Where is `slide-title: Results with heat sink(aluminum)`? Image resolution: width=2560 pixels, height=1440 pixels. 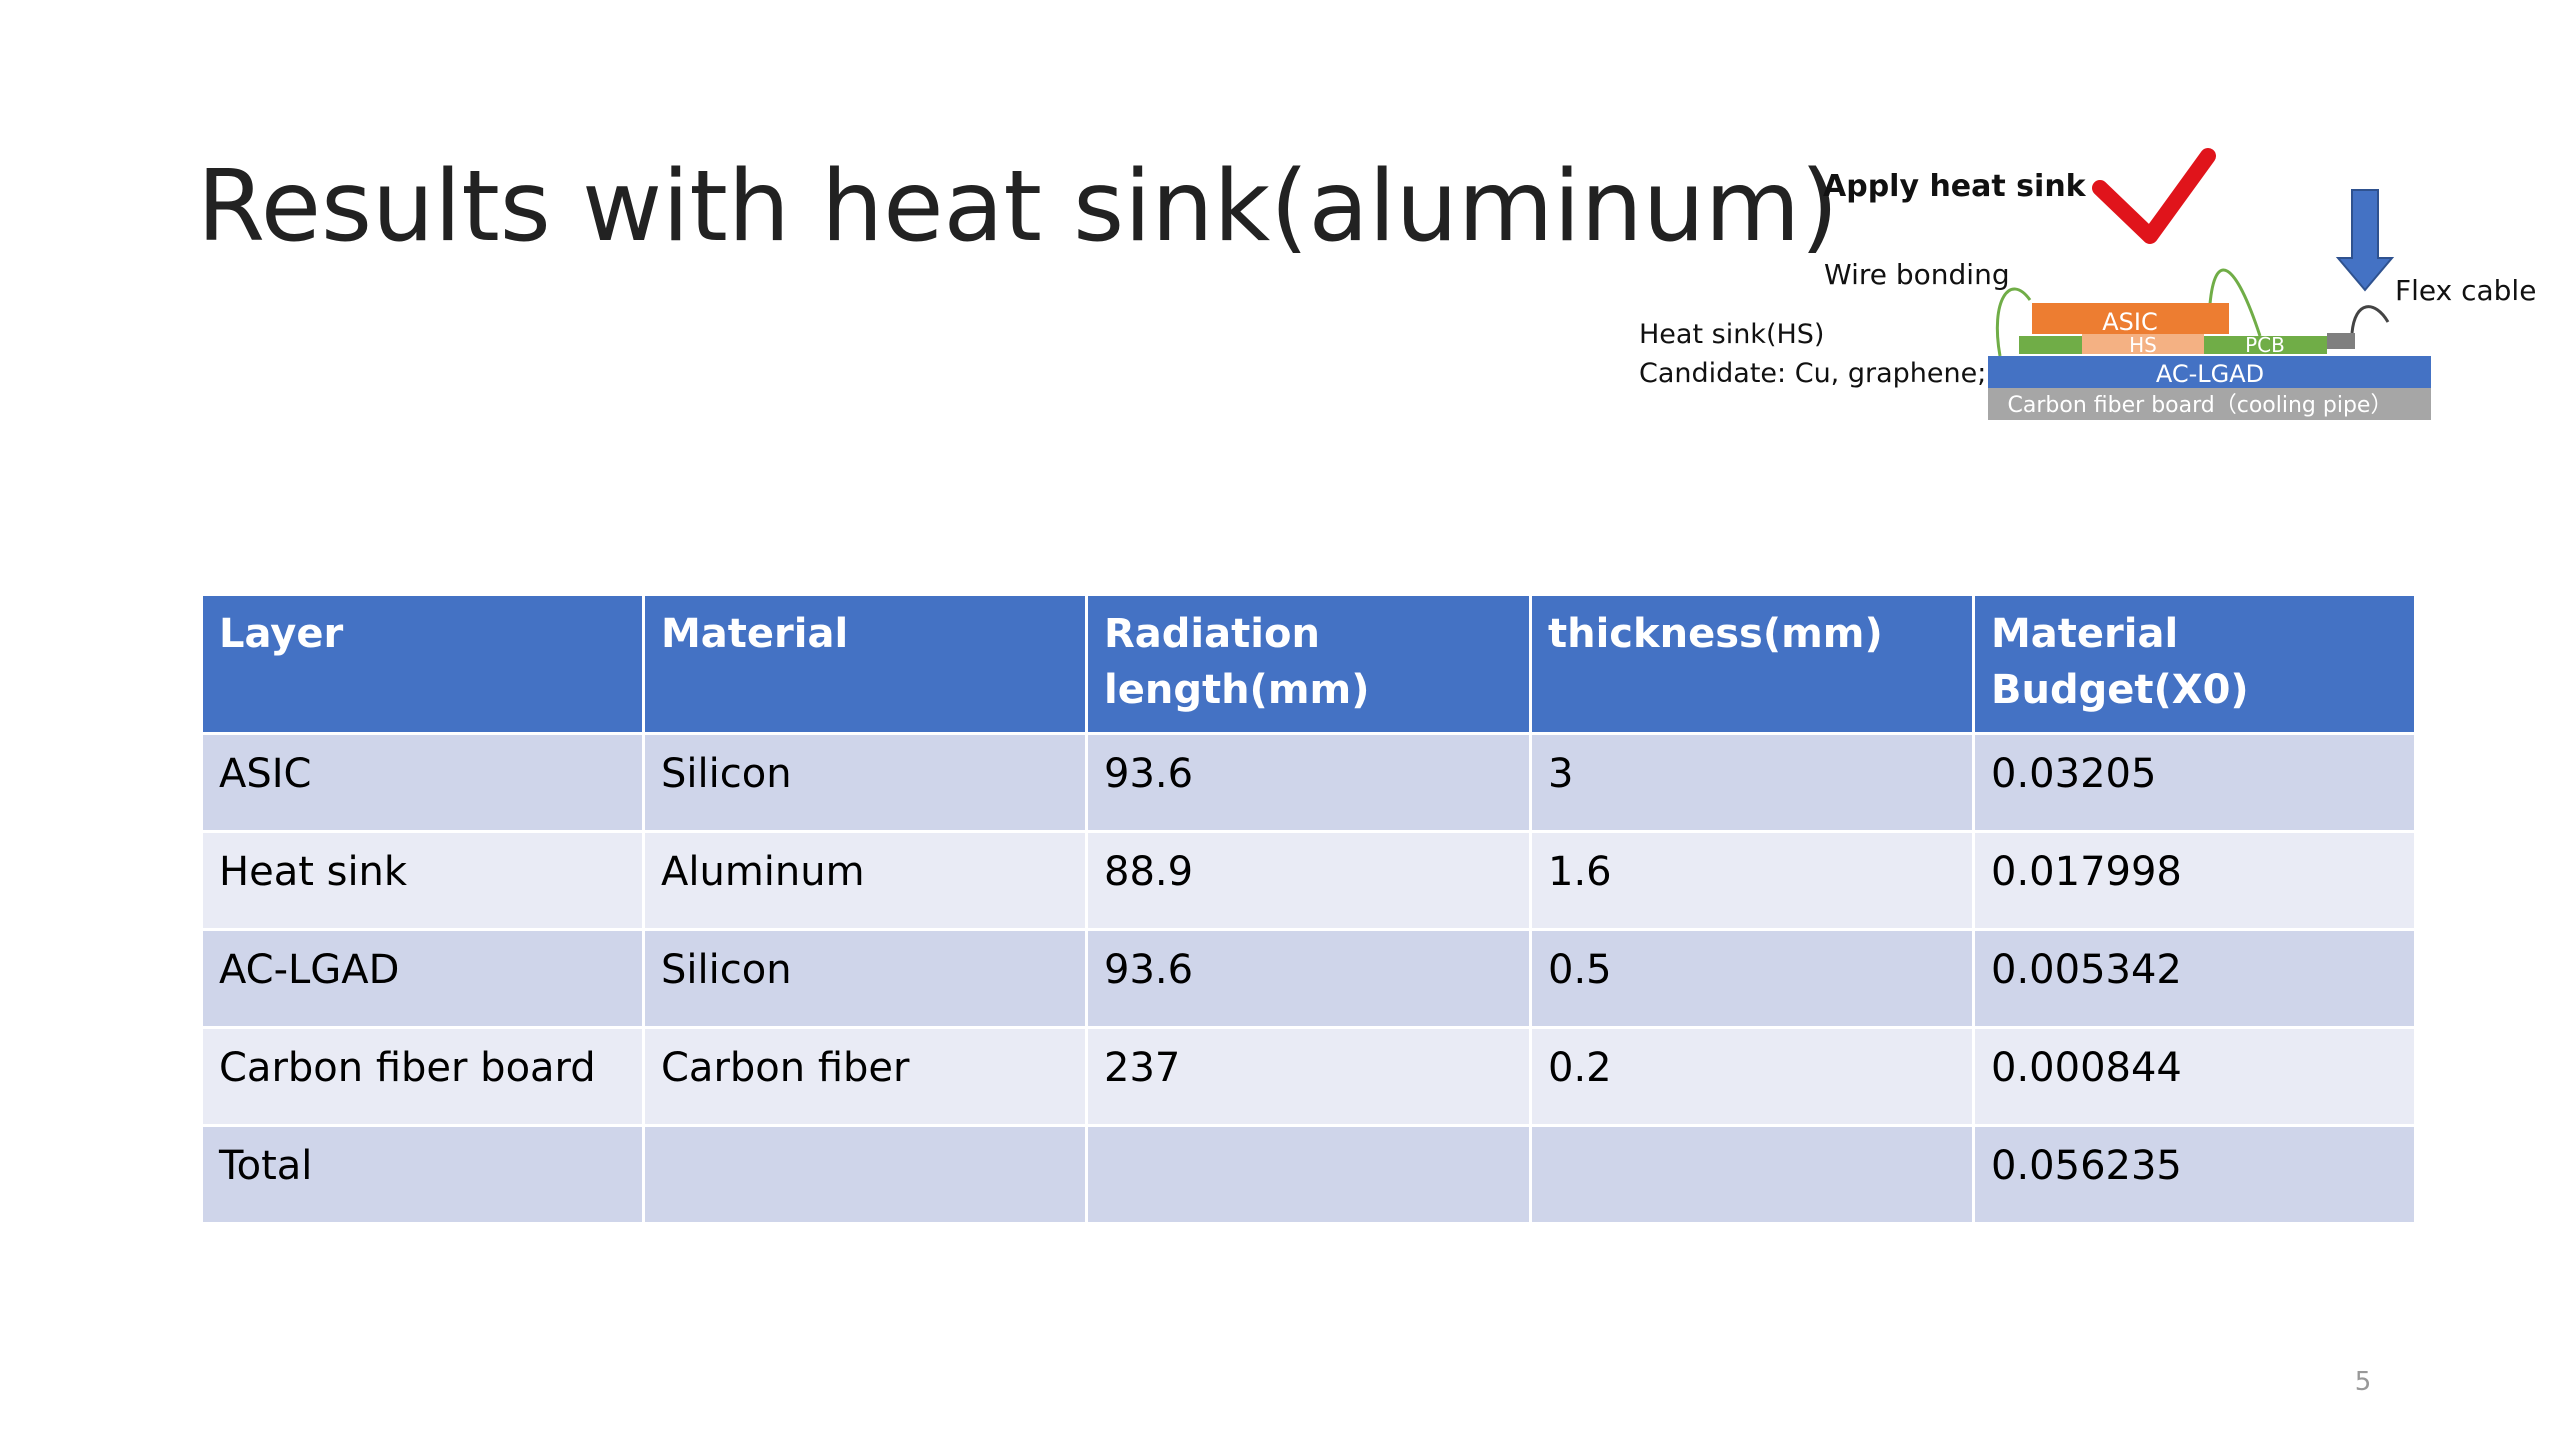
slide-title: Results with heat sink(aluminum) is located at coordinates (1018, 207).